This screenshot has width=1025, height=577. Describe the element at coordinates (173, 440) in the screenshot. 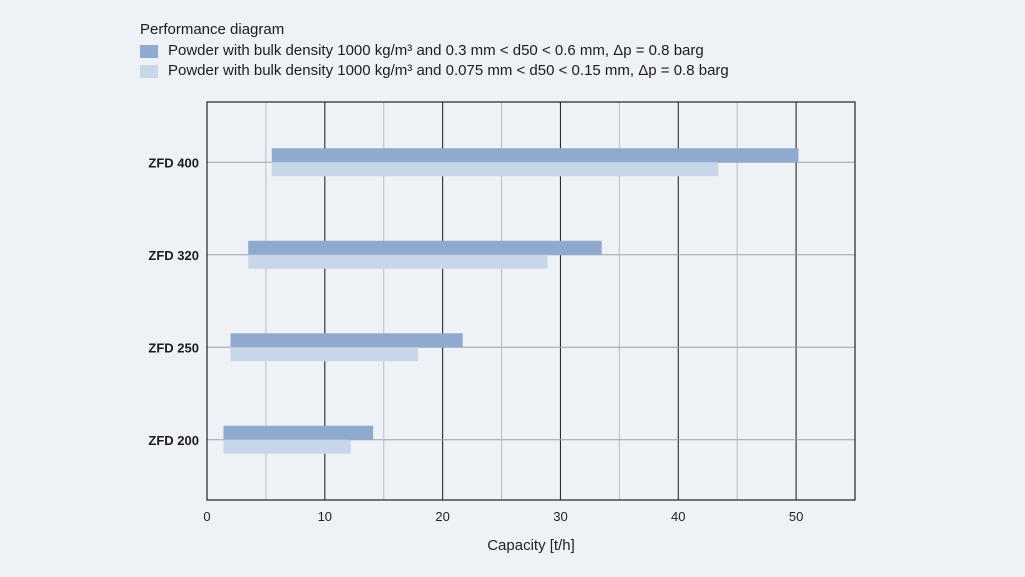

I see `category-label: ZFD 200` at that location.